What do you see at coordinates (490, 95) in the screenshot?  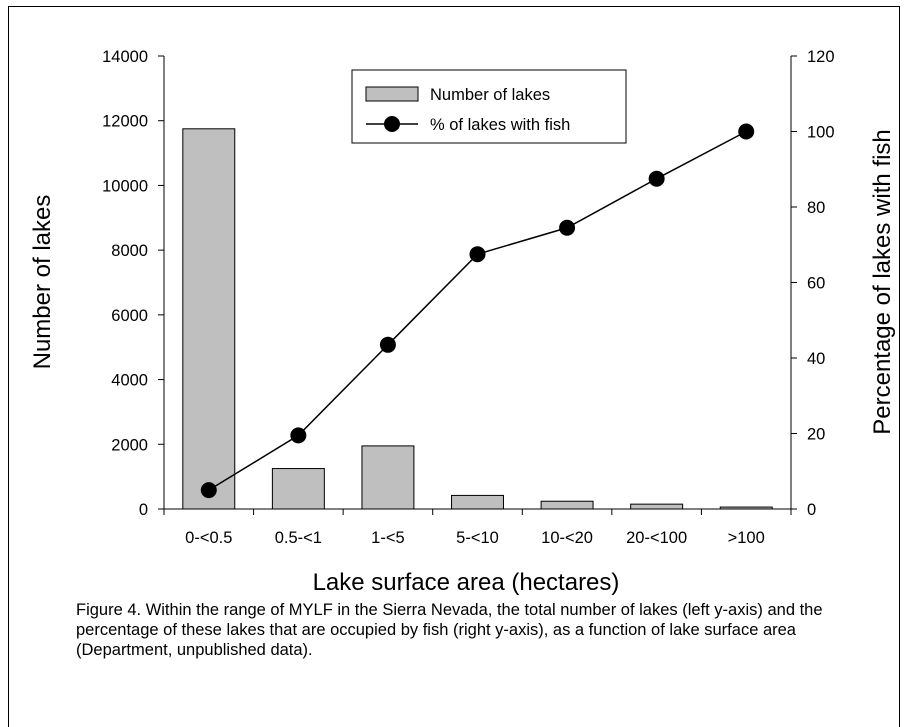 I see `legend-label-bars: Number of lakes` at bounding box center [490, 95].